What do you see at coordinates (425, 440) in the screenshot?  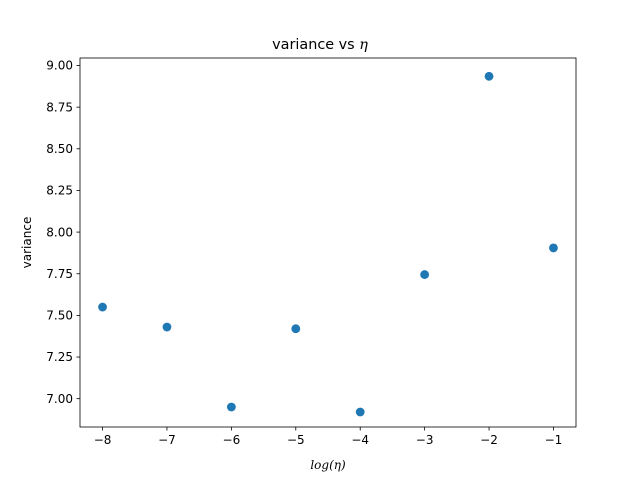 I see `x-tick-label: −3` at bounding box center [425, 440].